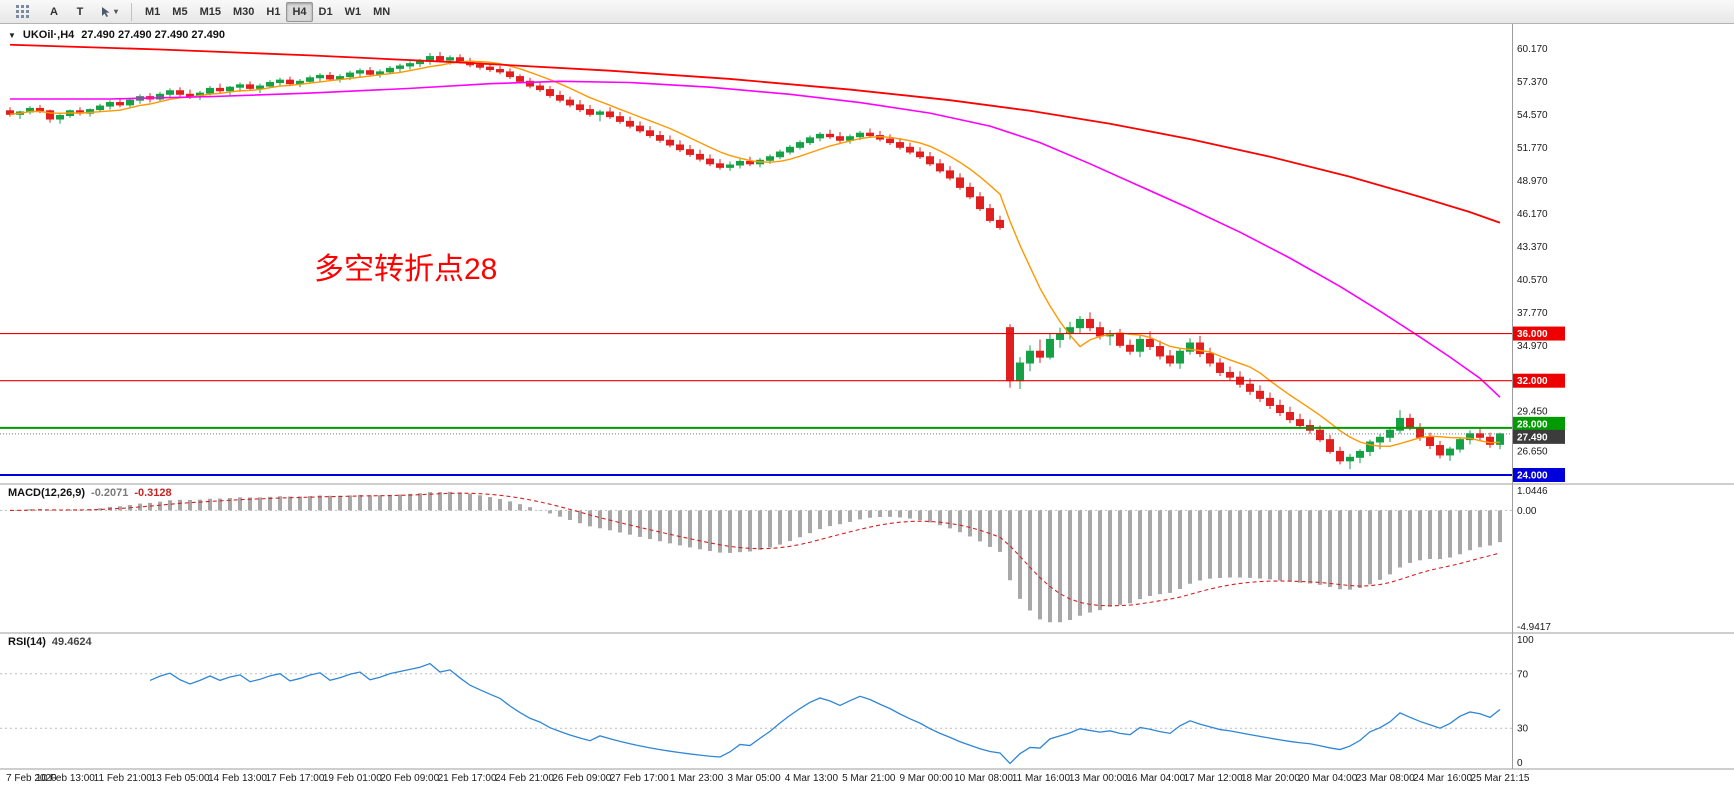 The image size is (1734, 786). Describe the element at coordinates (12, 35) in the screenshot. I see `collapse-arrow-icon: ▼` at that location.